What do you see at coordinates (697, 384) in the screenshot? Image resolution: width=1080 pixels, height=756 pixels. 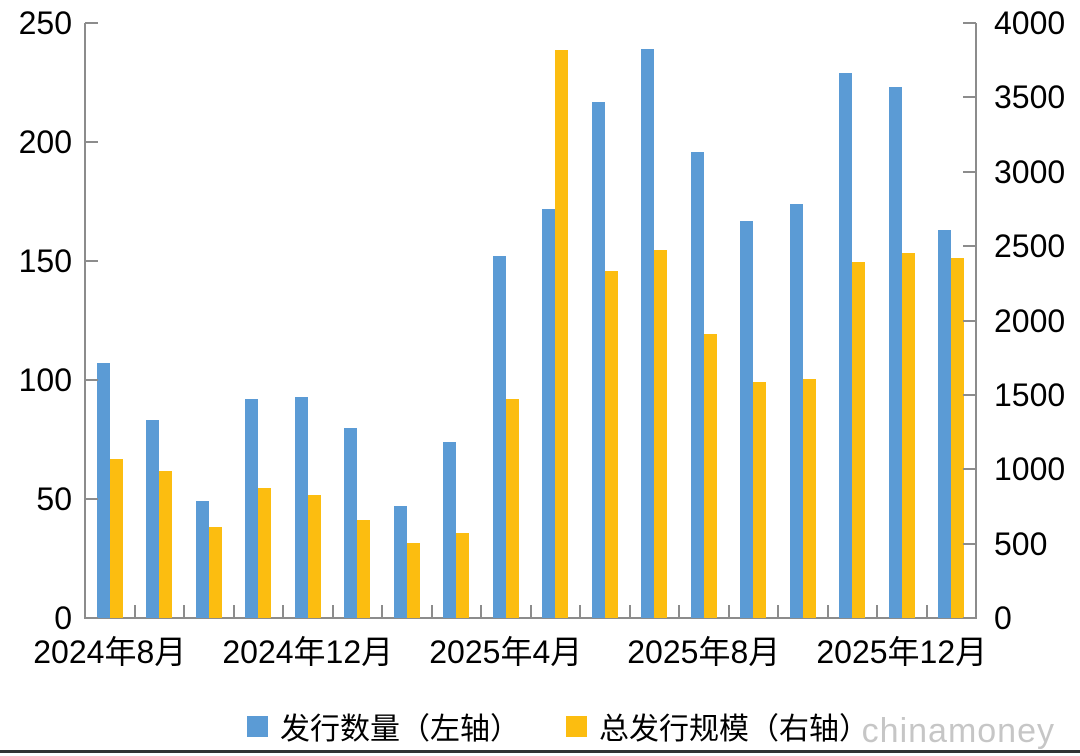 I see `bar-issue-count-2025年8月` at bounding box center [697, 384].